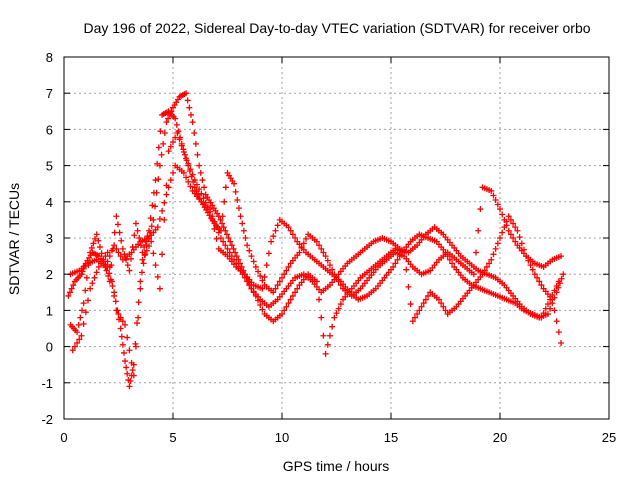 Image resolution: width=640 pixels, height=480 pixels. Describe the element at coordinates (49, 310) in the screenshot. I see `y-tick-label: 1` at that location.